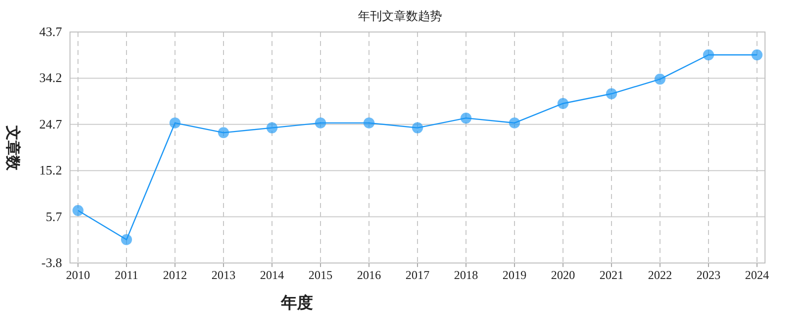 Image resolution: width=790 pixels, height=330 pixels. What do you see at coordinates (612, 275) in the screenshot?
I see `x-tick-label: 2021` at bounding box center [612, 275].